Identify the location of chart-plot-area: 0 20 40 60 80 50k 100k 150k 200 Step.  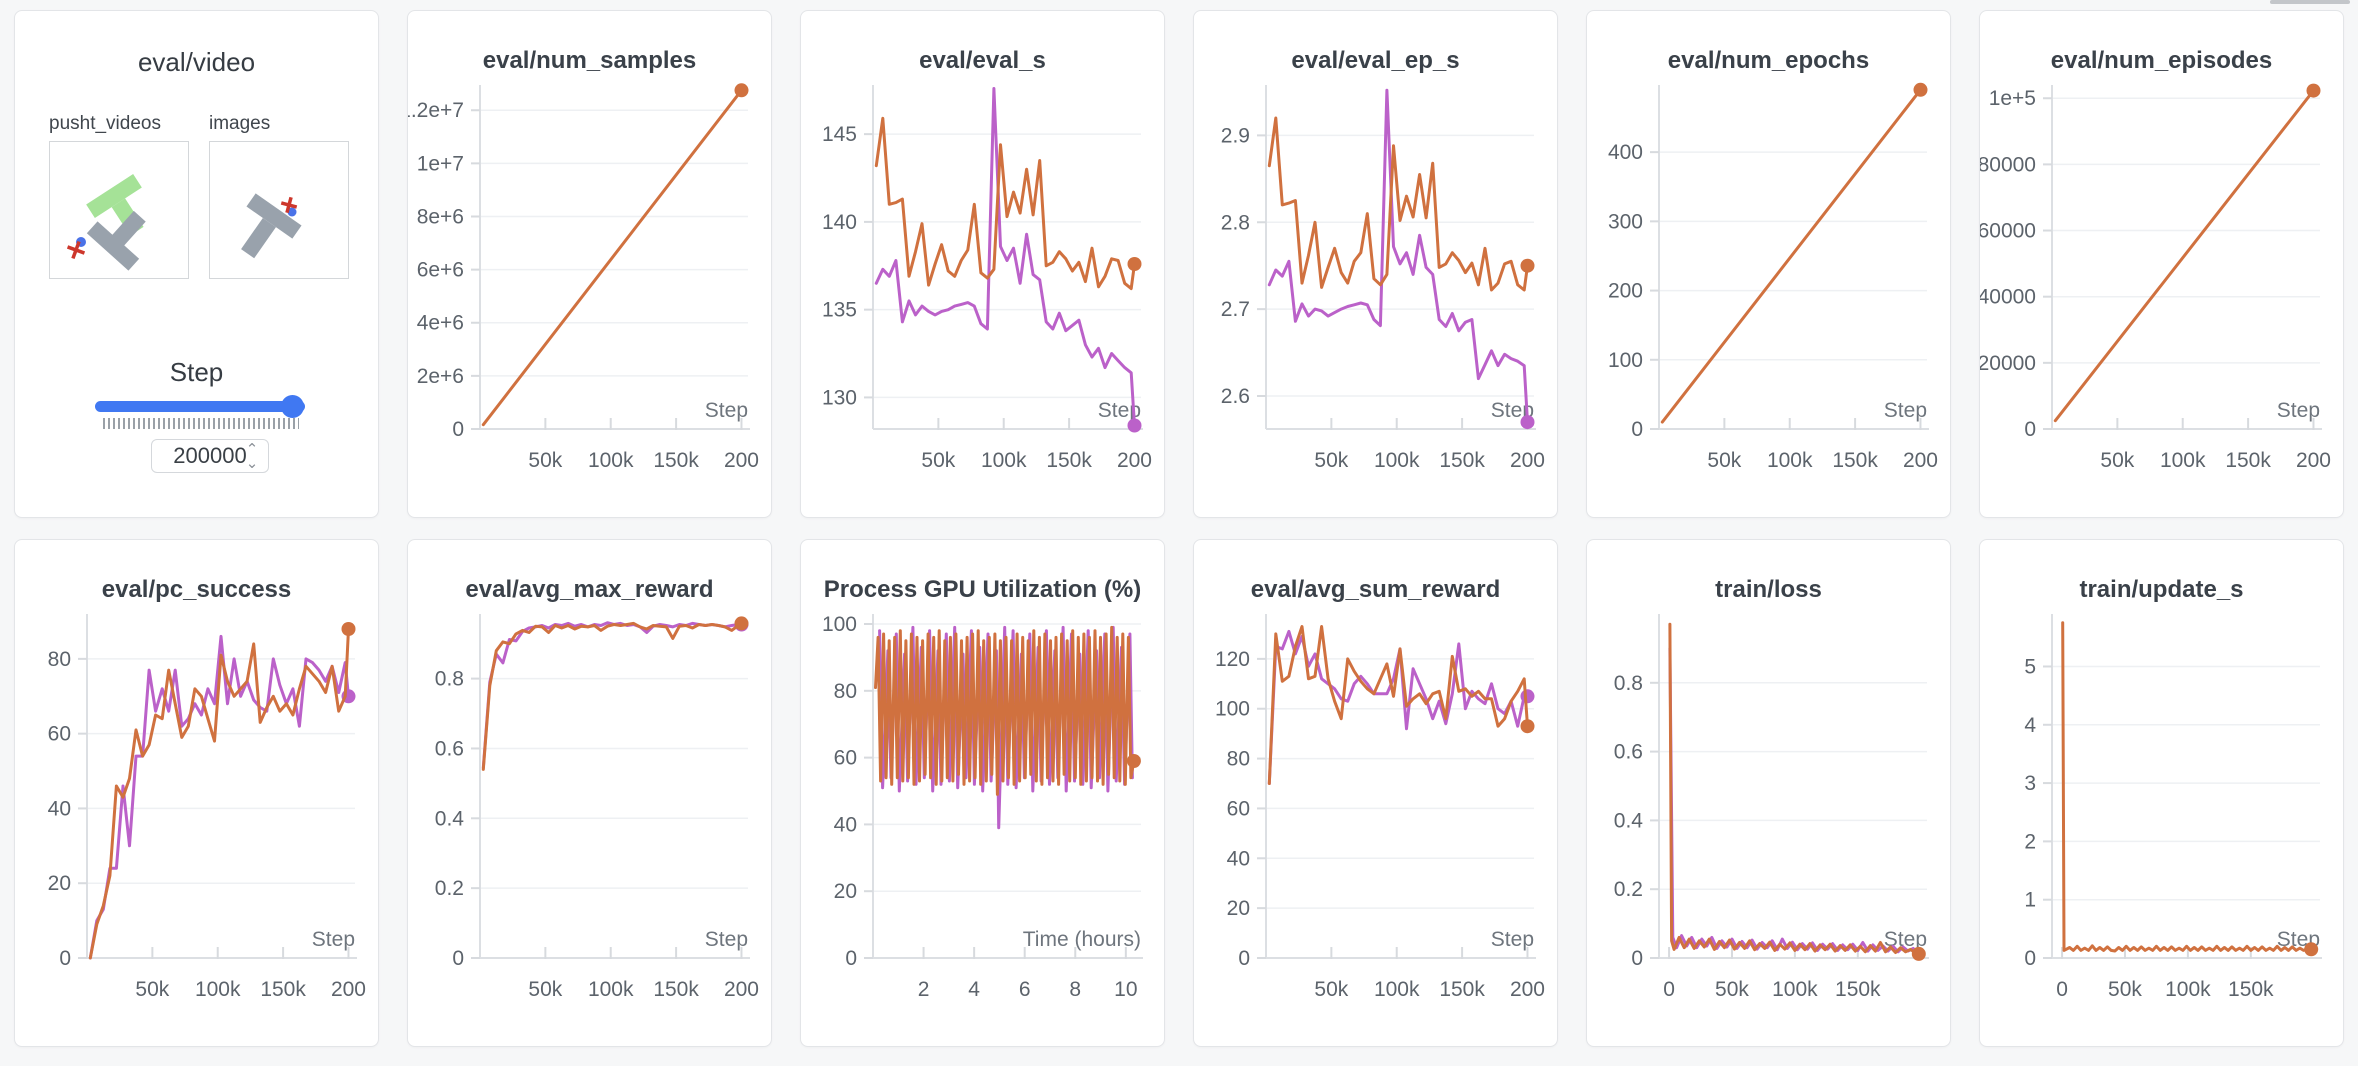
(197, 821).